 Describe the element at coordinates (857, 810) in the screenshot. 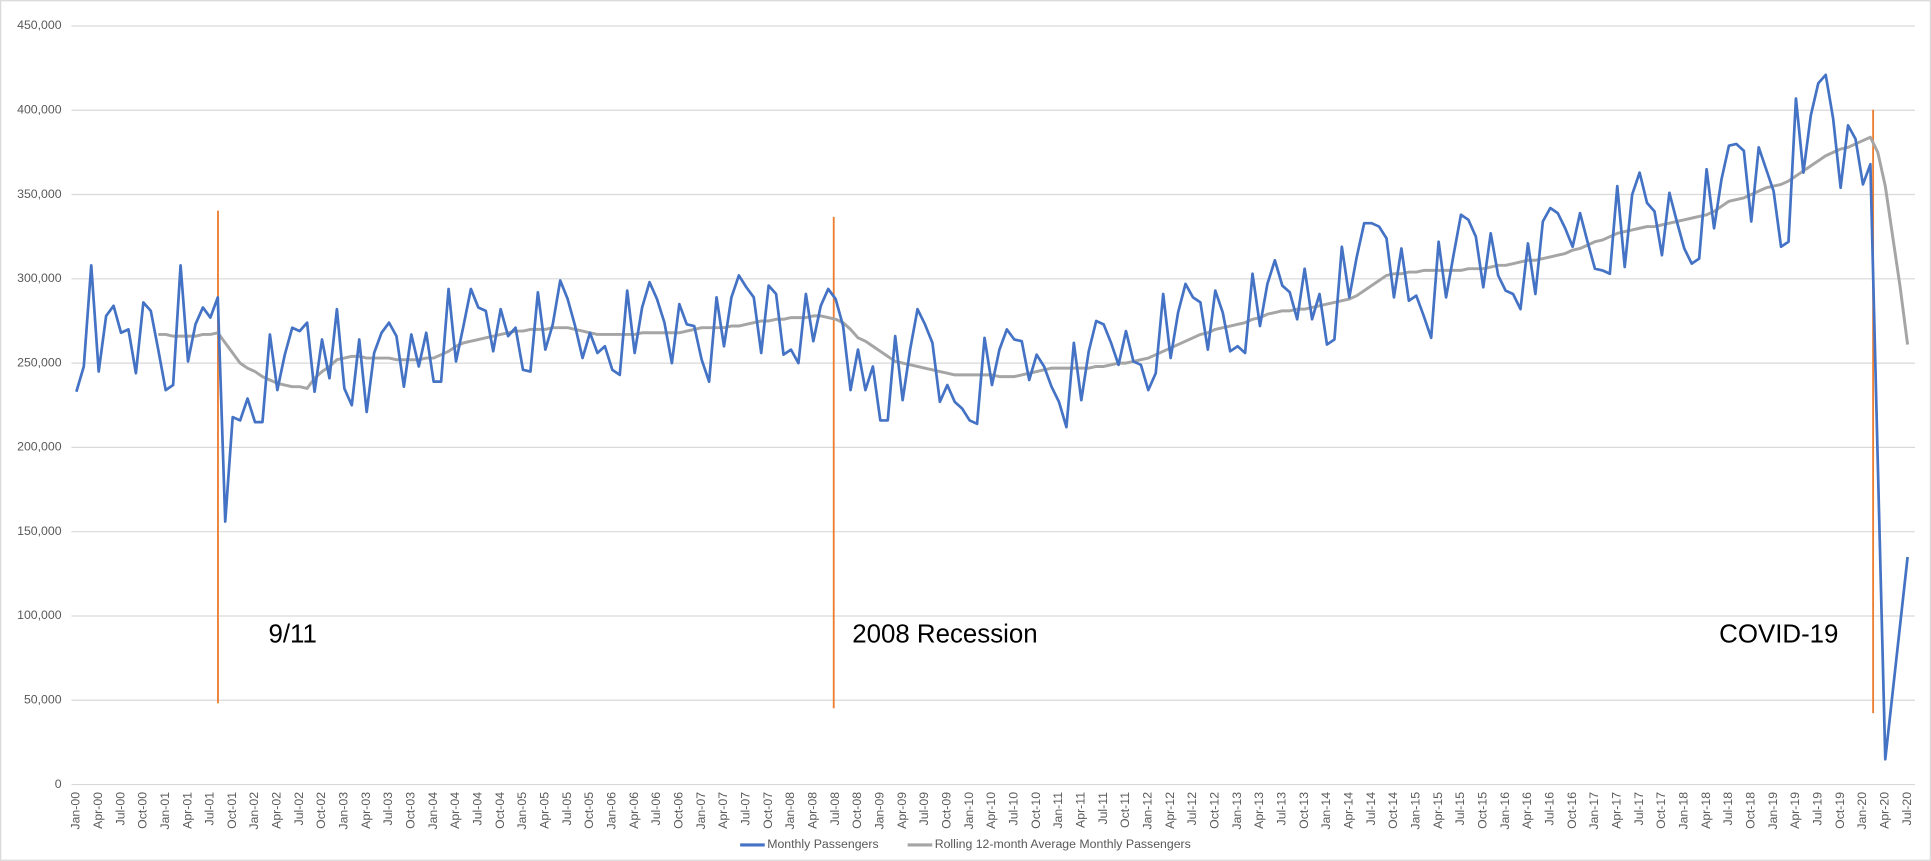

I see `x-tick-label: Oct-08` at that location.